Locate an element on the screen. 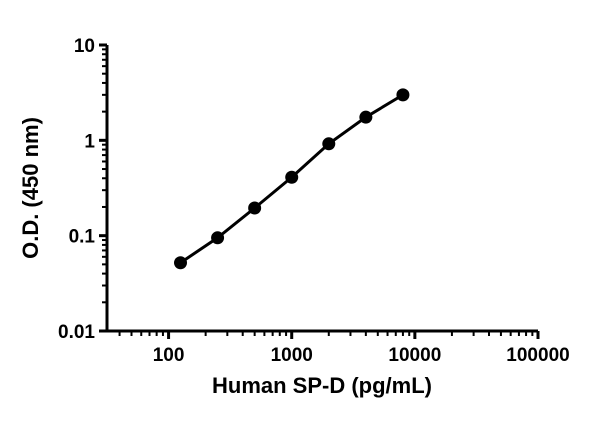 Image resolution: width=600 pixels, height=421 pixels. y-tick-label: 1 is located at coordinates (89, 141).